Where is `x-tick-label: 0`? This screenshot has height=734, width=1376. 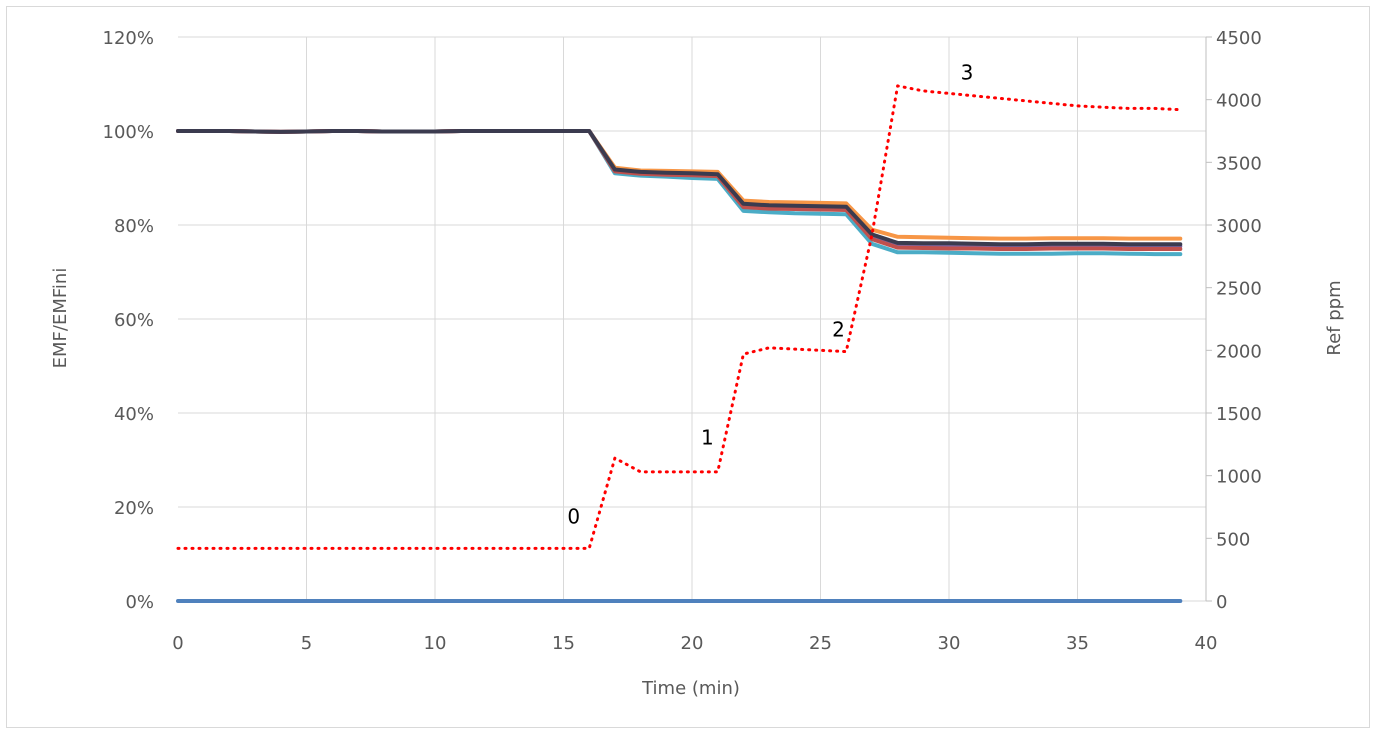 x-tick-label: 0 is located at coordinates (177, 643).